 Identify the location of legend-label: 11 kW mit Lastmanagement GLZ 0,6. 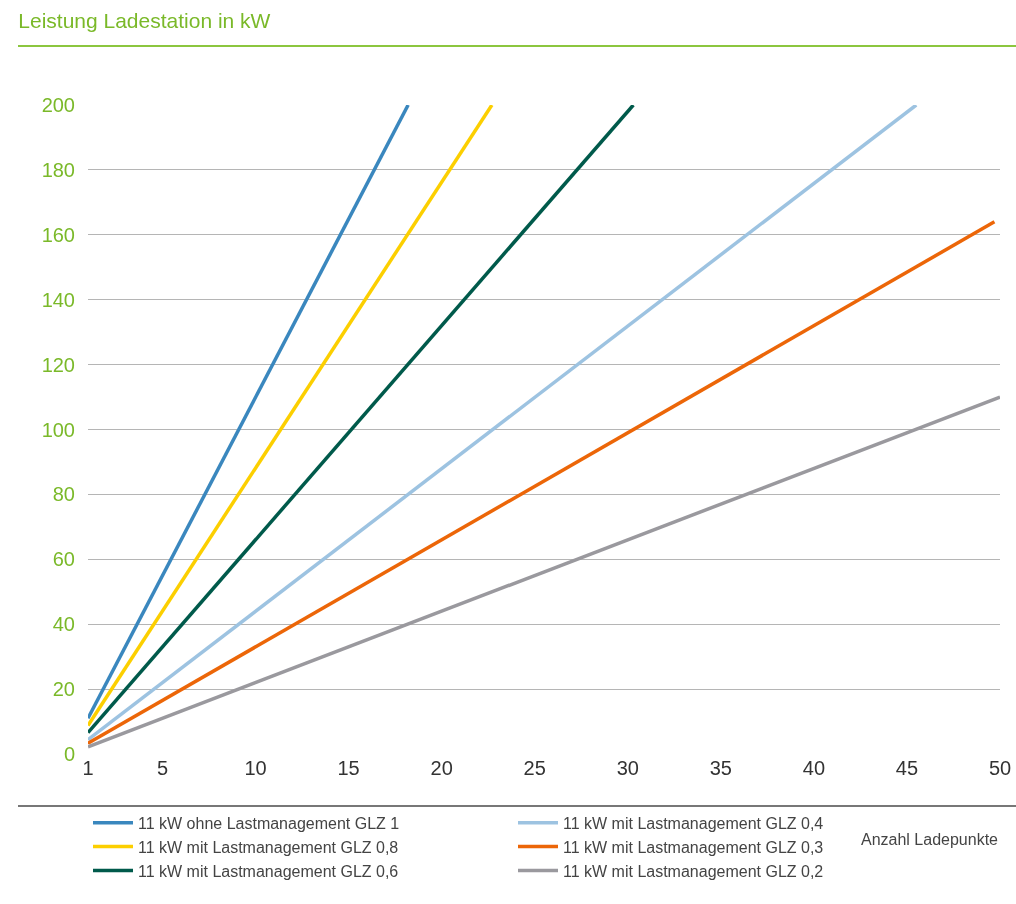
(268, 871).